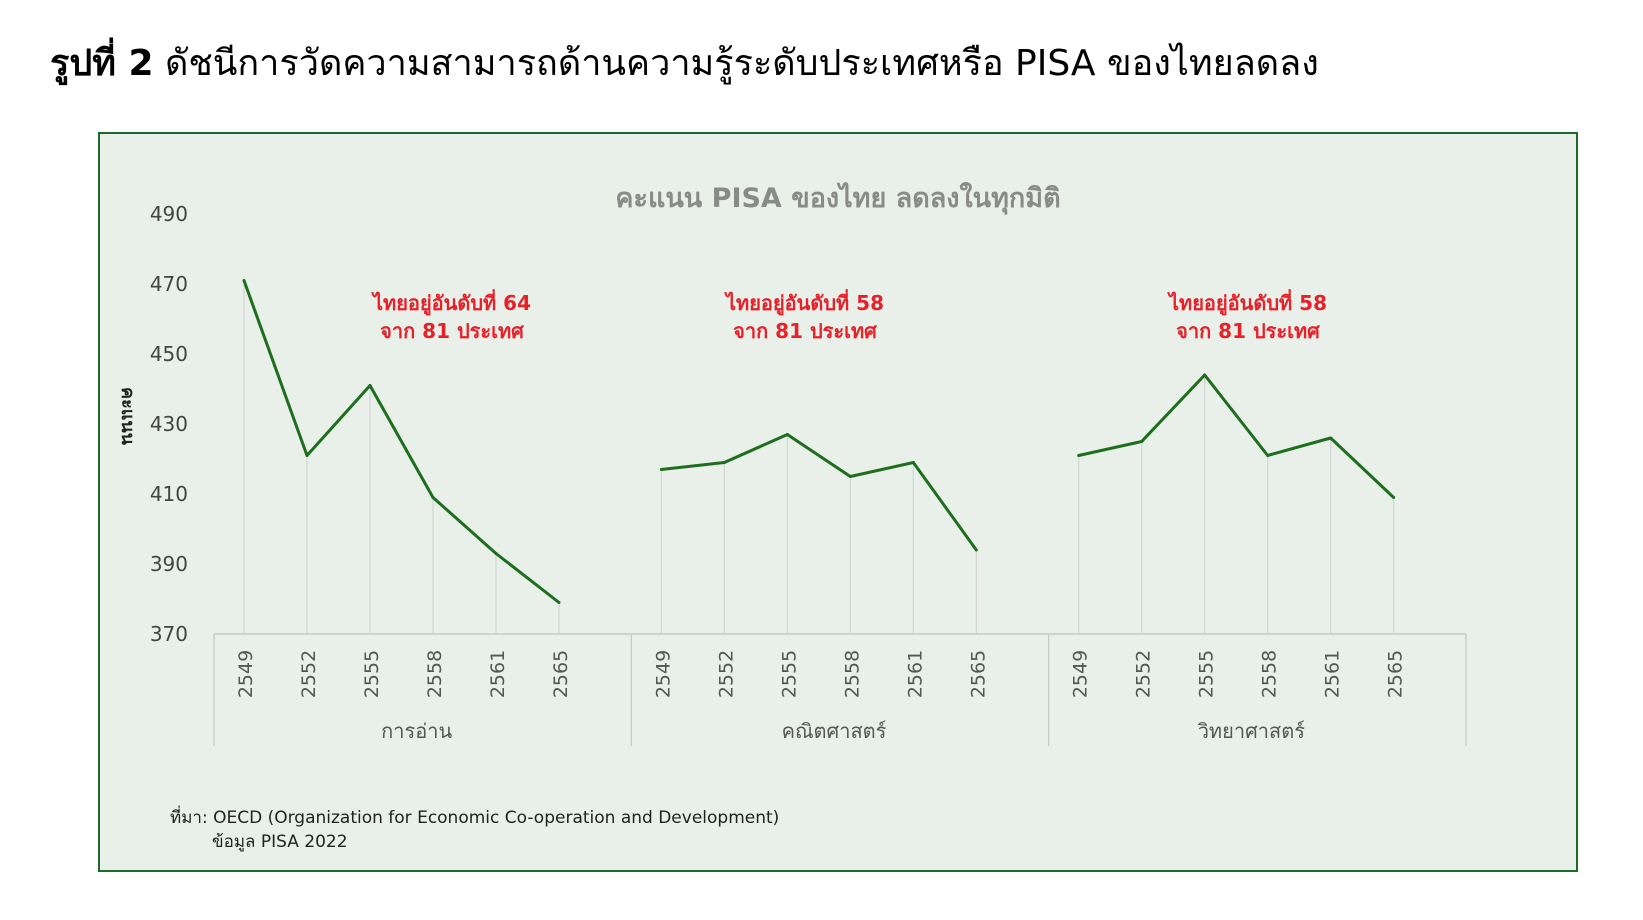 The height and width of the screenshot is (920, 1643). What do you see at coordinates (834, 731) in the screenshot?
I see `category-label: คณิตศาสตร์` at bounding box center [834, 731].